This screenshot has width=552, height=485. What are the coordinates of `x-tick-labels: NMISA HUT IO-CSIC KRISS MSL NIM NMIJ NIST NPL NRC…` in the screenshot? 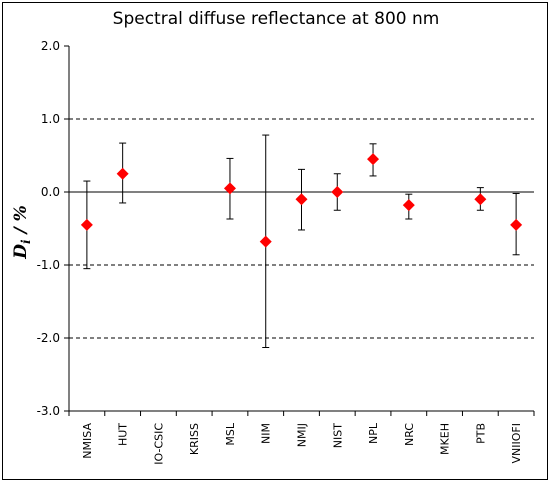 It's located at (302, 443).